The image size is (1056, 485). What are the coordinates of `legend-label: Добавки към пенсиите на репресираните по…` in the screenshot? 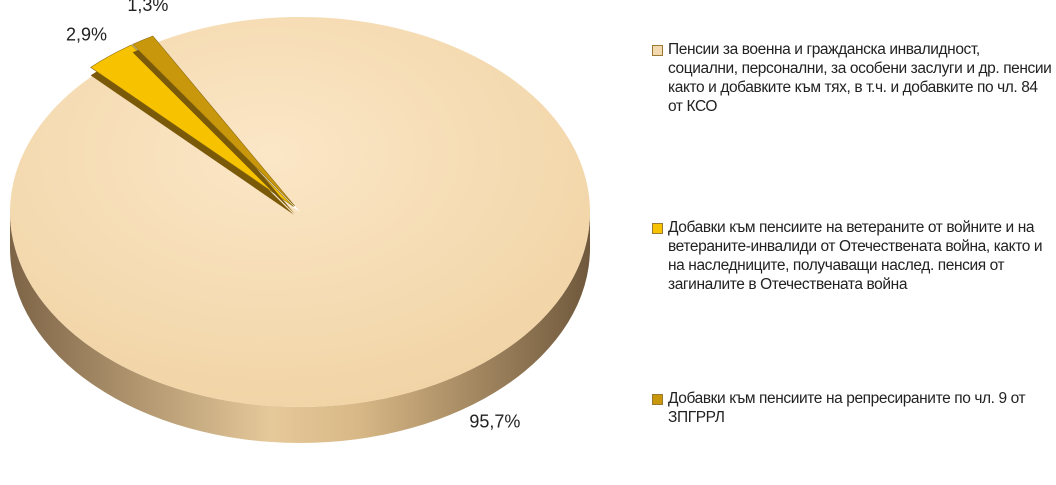 It's located at (847, 408).